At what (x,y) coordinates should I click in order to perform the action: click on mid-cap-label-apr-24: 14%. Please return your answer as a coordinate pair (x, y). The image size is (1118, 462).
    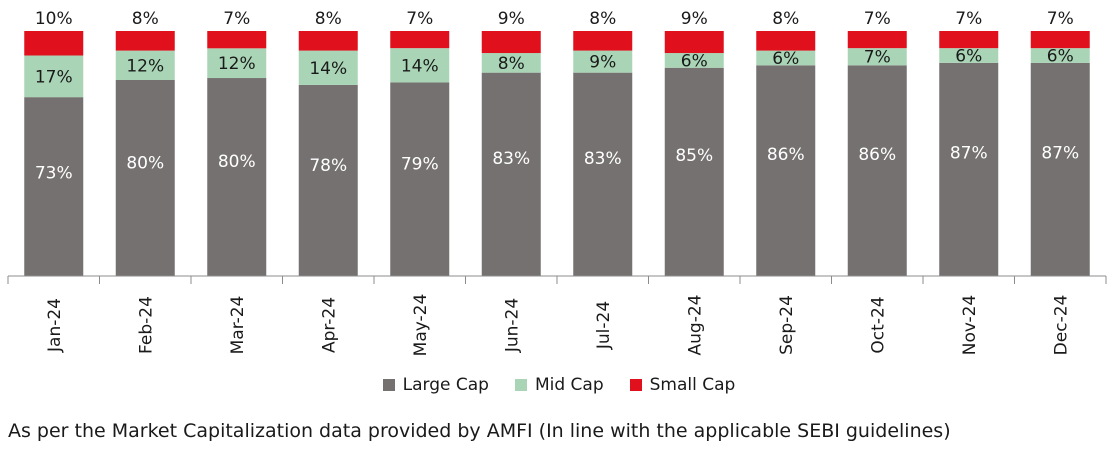
    Looking at the image, I should click on (328, 69).